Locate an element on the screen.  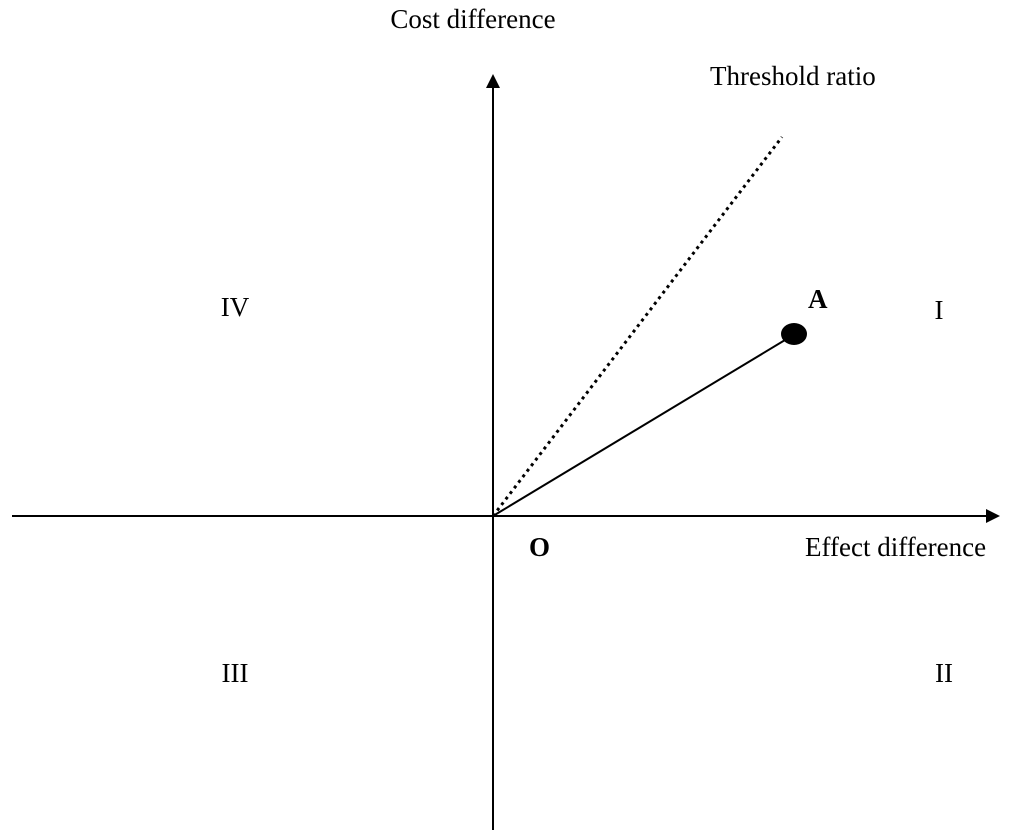
y-axis-label: Cost difference is located at coordinates (472, 19).